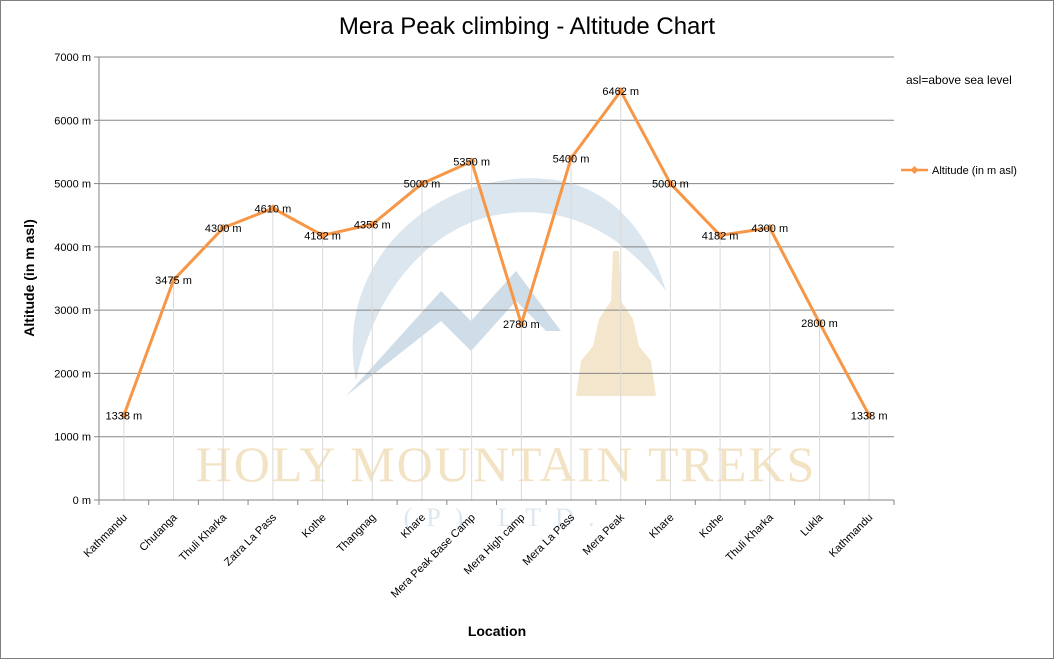 The height and width of the screenshot is (659, 1054). I want to click on y-tick-label: 3000 m, so click(72, 311).